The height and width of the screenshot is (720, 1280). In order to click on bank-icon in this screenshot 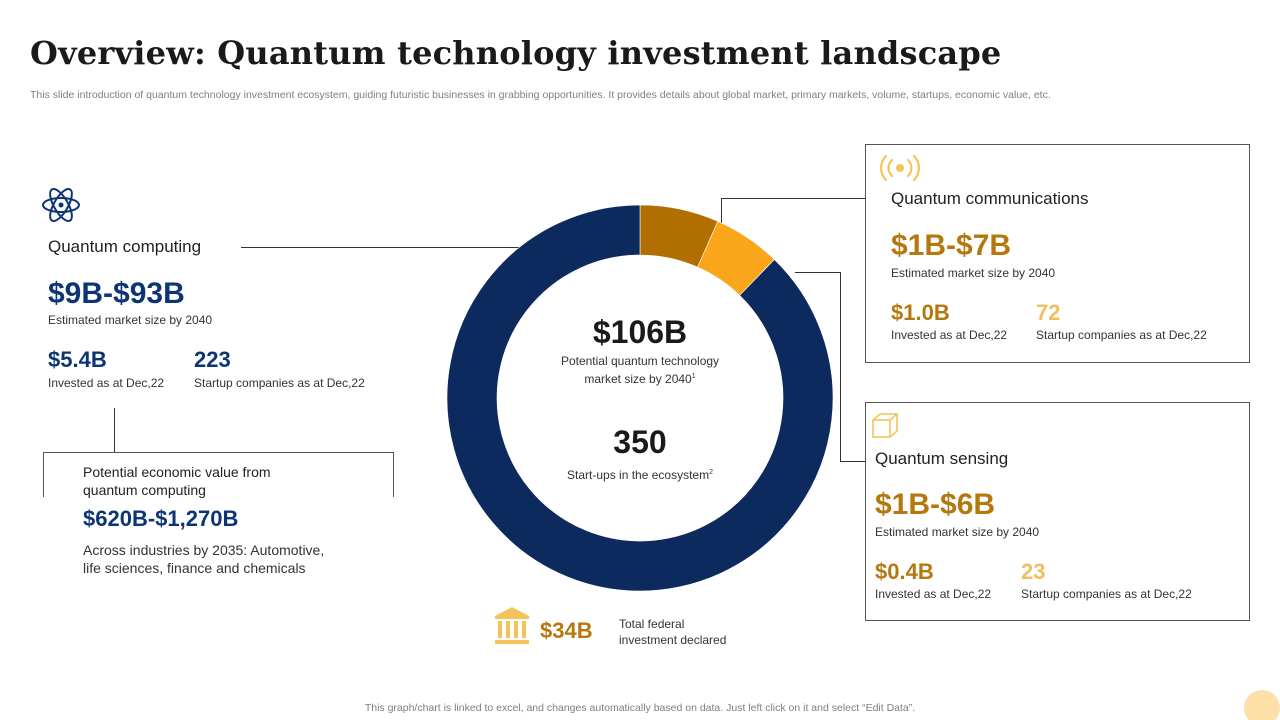, I will do `click(512, 625)`.